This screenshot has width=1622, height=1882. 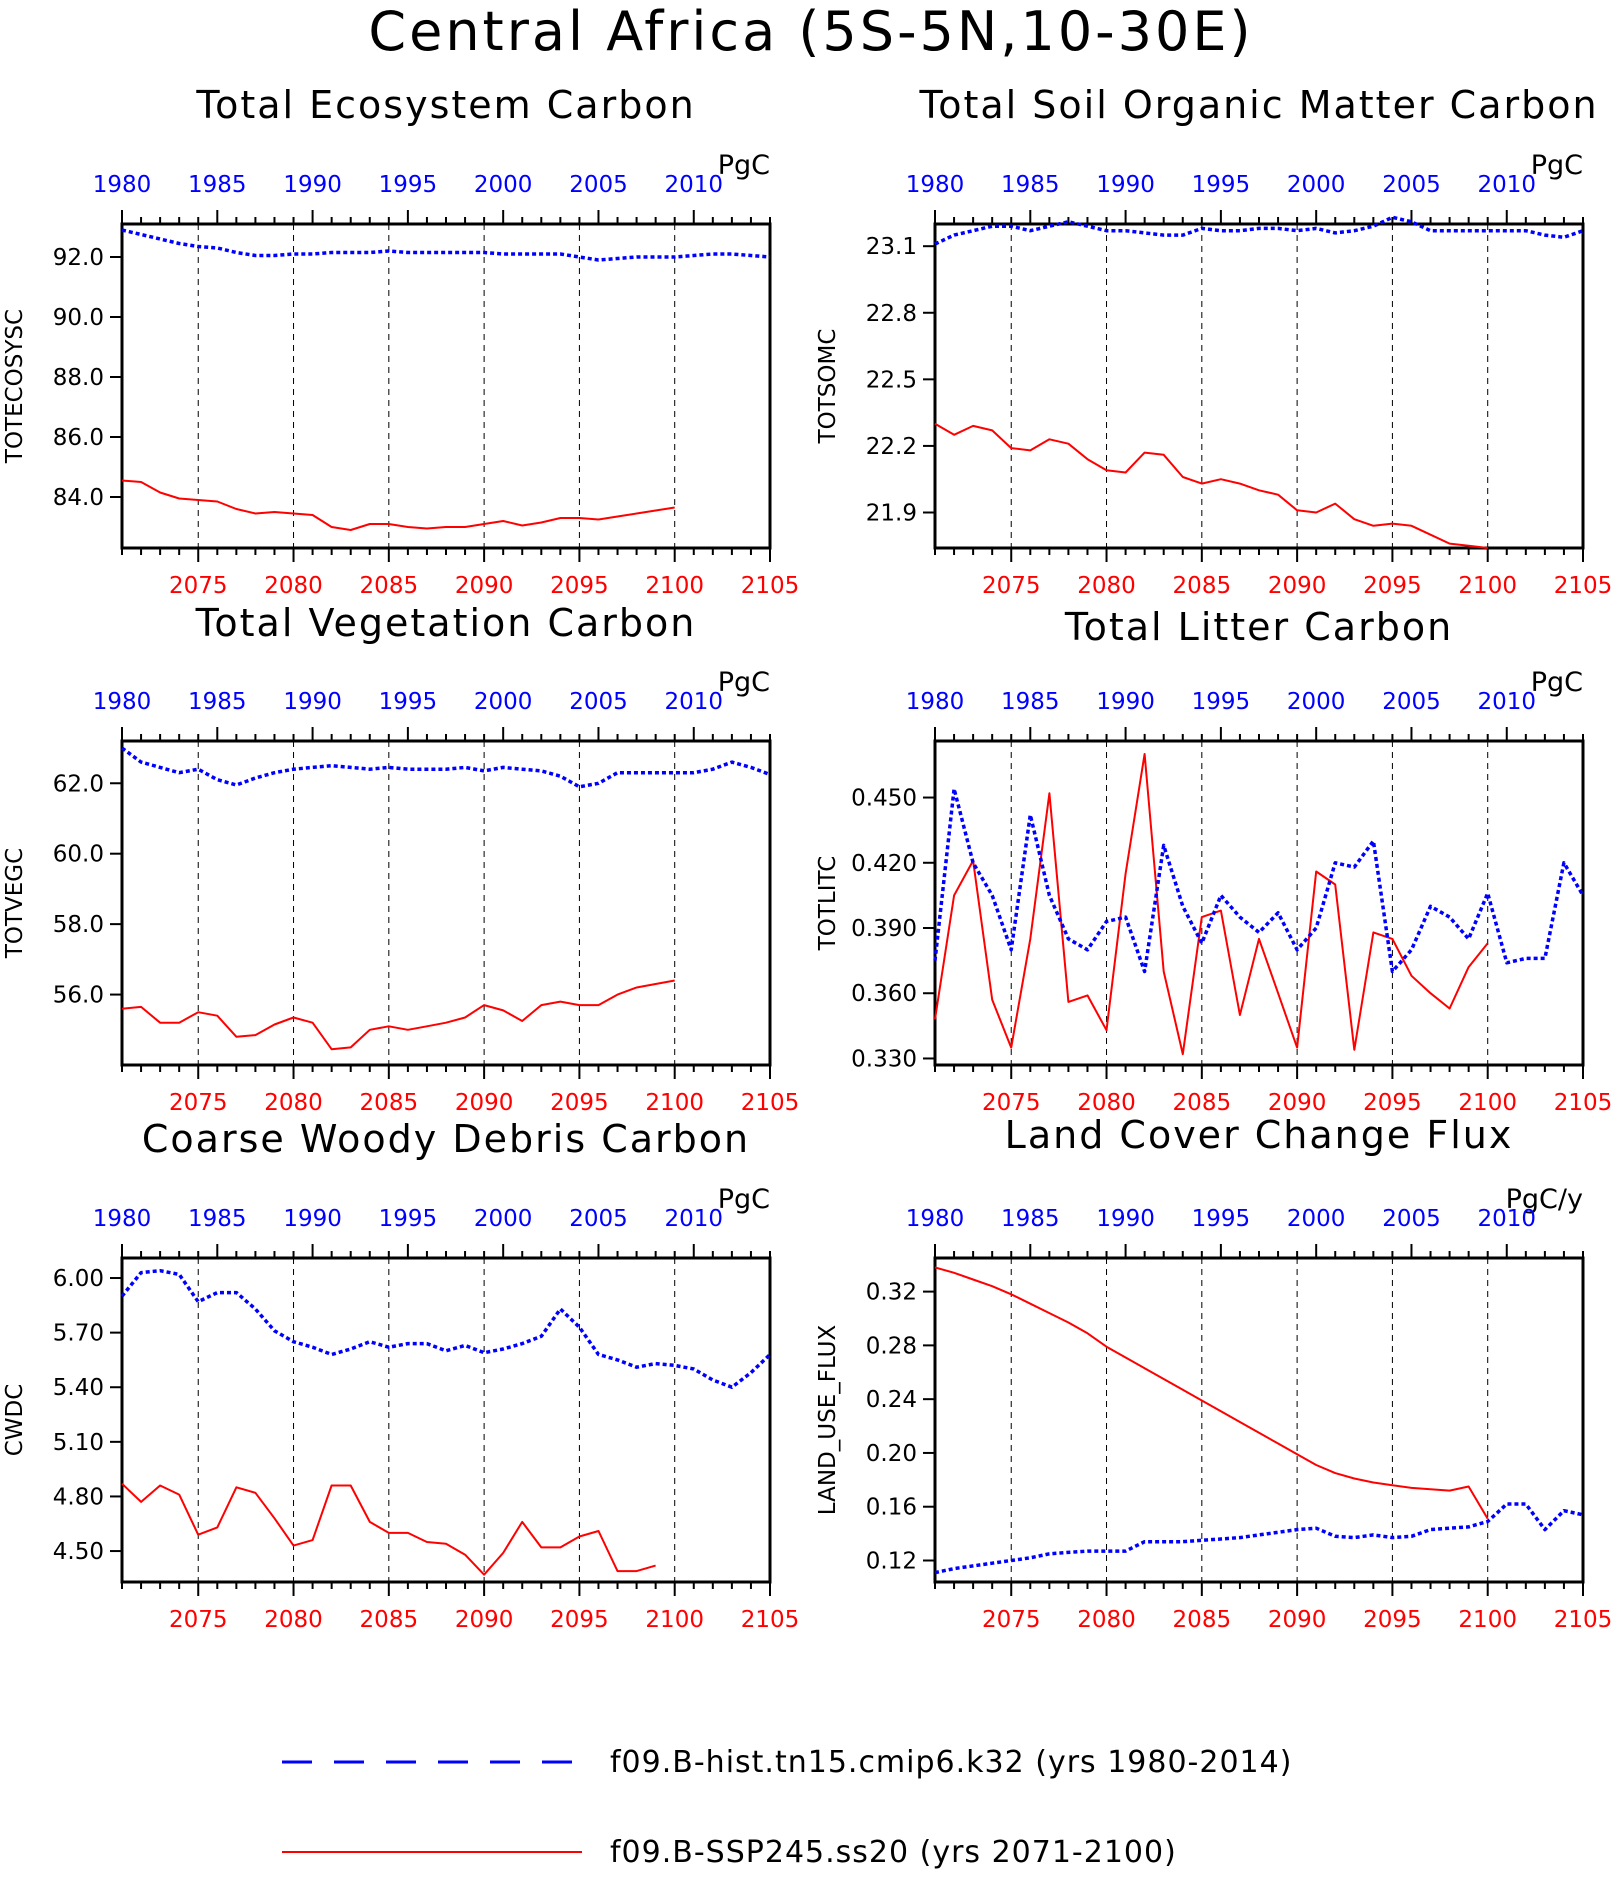 I want to click on y-tick-label: 0.420, so click(x=884, y=864).